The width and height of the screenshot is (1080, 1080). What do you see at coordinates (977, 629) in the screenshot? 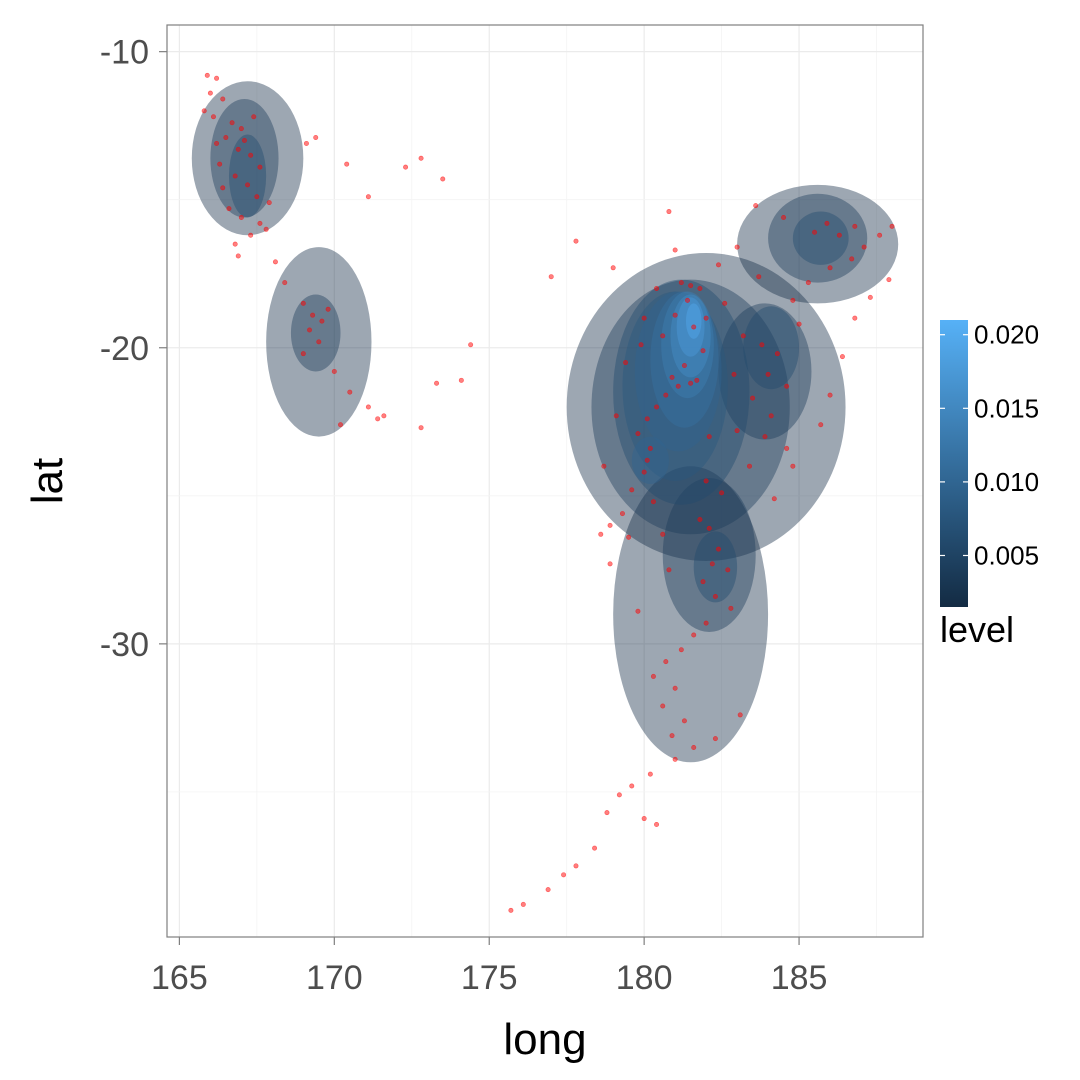
I see `legend-title: level` at bounding box center [977, 629].